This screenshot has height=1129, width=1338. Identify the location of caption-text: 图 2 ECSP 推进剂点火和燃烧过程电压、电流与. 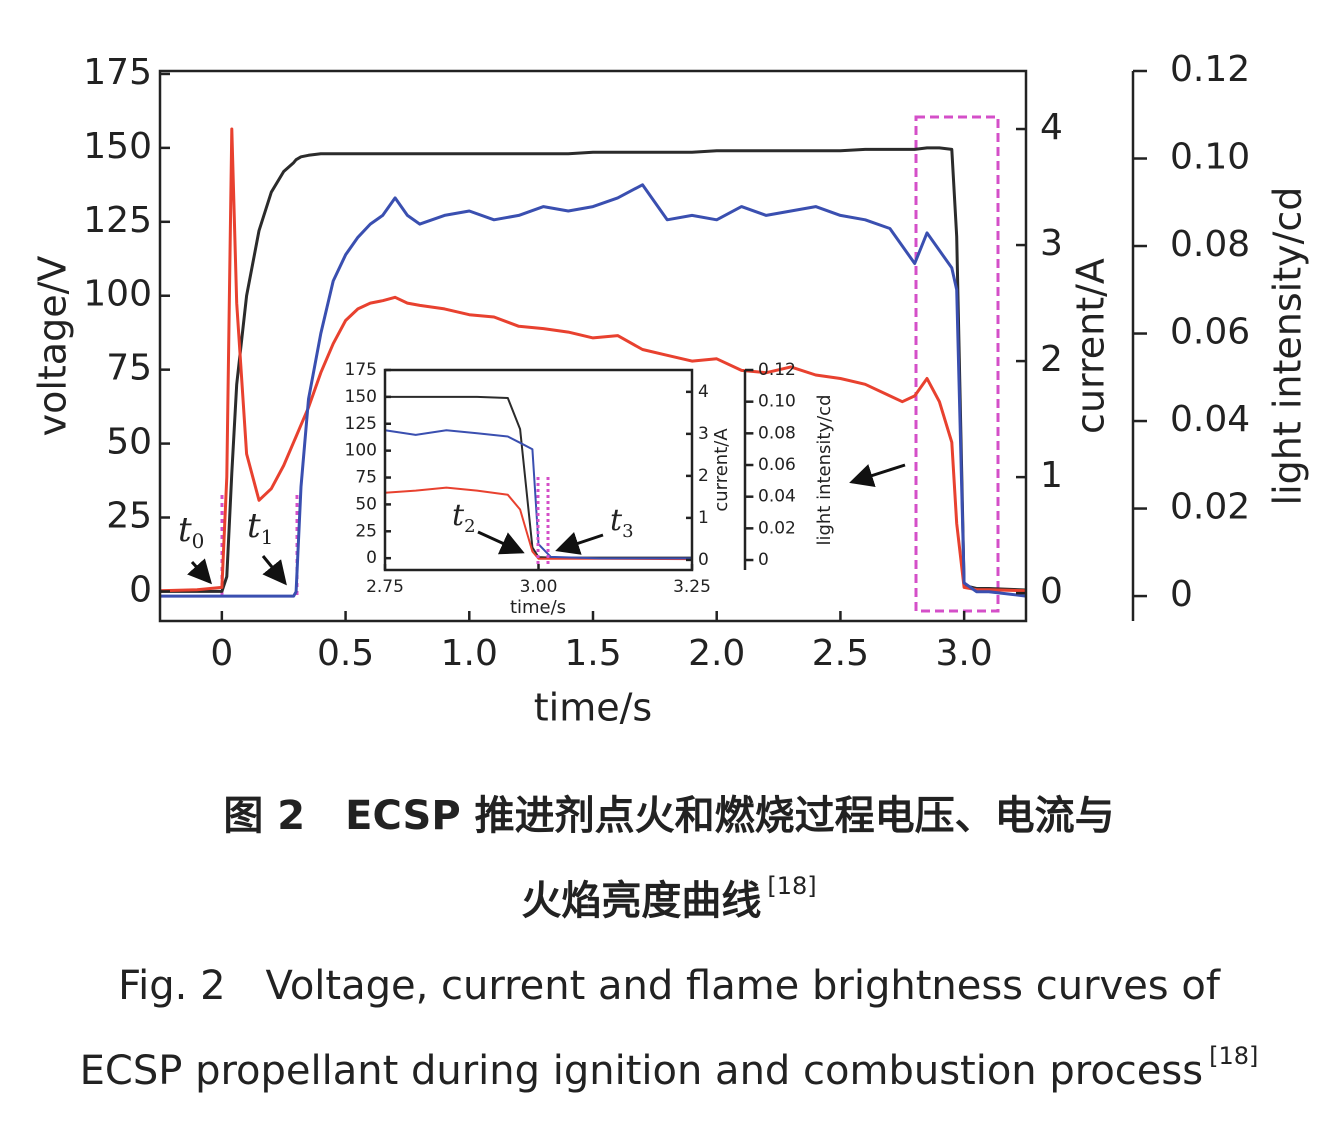
(668, 816).